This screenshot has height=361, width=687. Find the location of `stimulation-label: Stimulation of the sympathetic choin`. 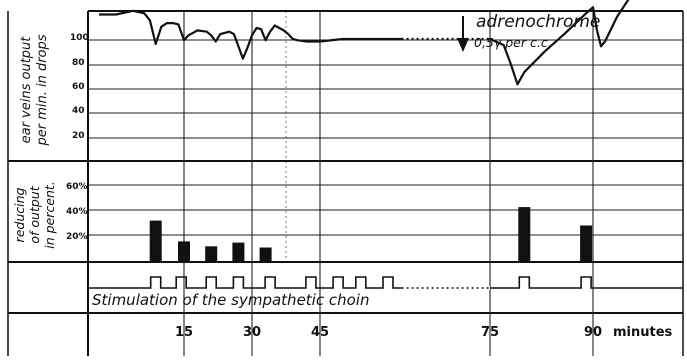

stimulation-label: Stimulation of the sympathetic choin is located at coordinates (230, 300).